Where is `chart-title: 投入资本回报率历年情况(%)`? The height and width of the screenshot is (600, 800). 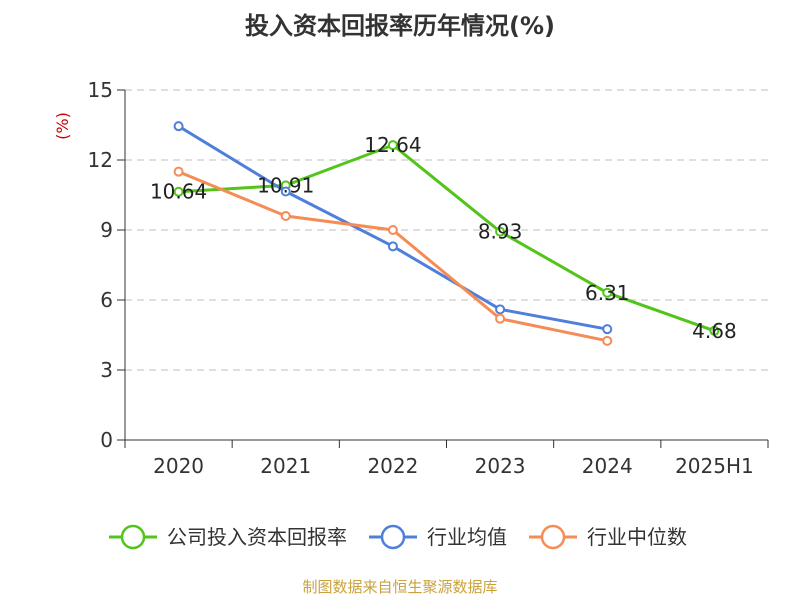 chart-title: 投入资本回报率历年情况(%) is located at coordinates (400, 26).